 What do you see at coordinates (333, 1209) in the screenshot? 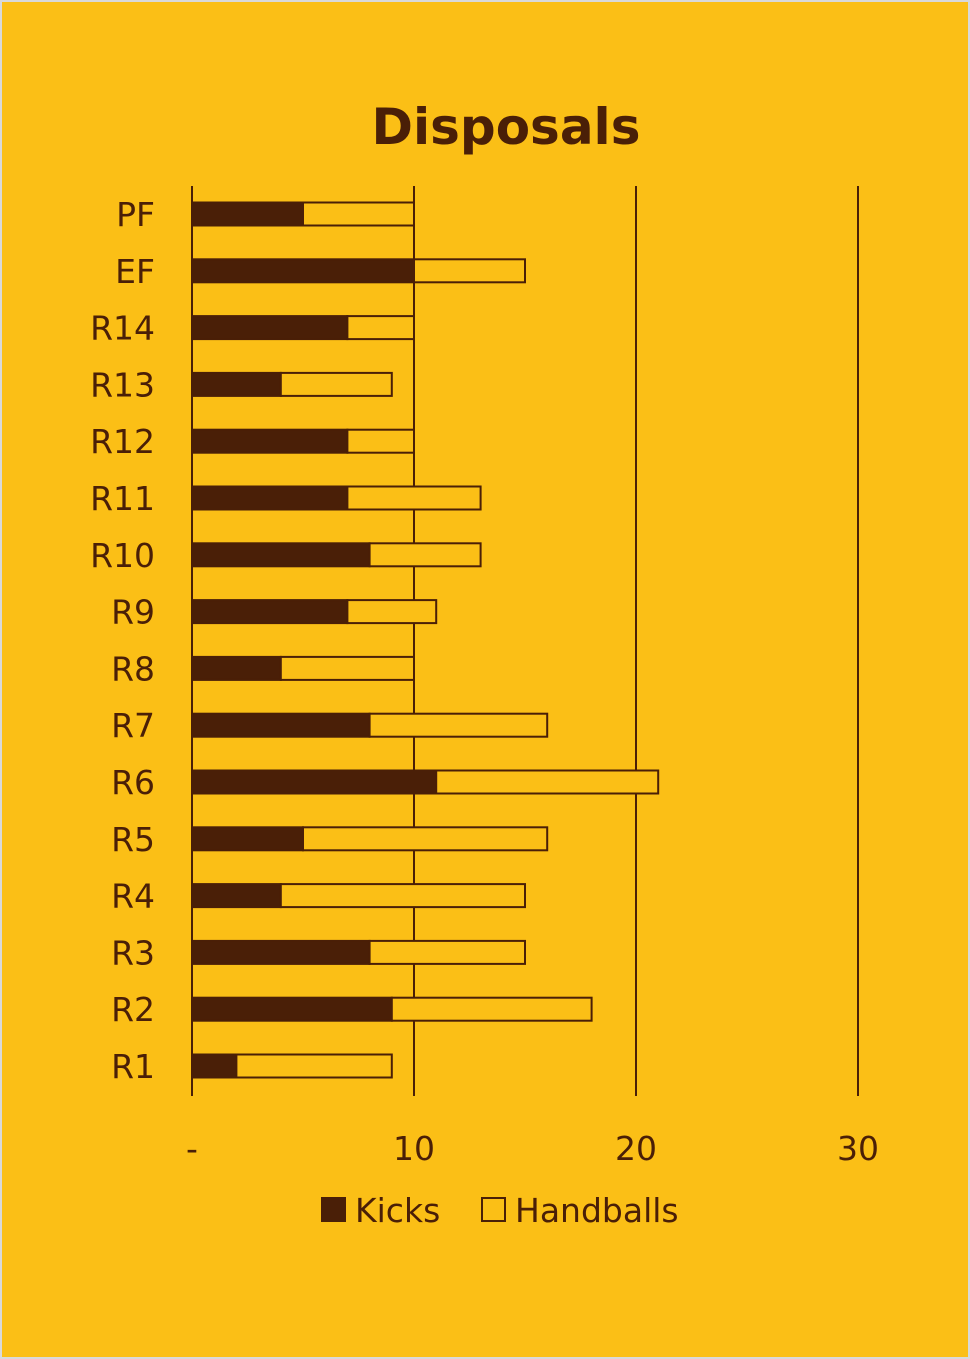
I see `legend-kicks-swatch` at bounding box center [333, 1209].